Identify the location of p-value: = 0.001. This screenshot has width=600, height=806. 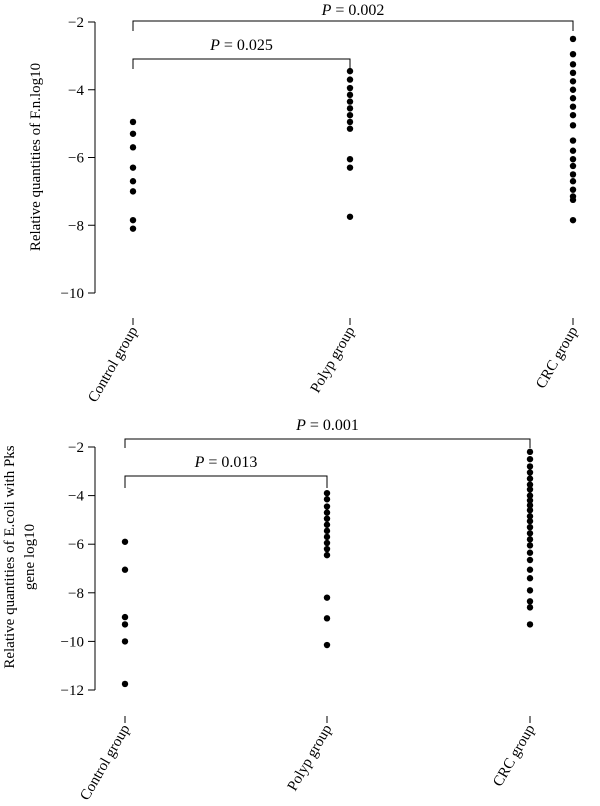
(332, 425).